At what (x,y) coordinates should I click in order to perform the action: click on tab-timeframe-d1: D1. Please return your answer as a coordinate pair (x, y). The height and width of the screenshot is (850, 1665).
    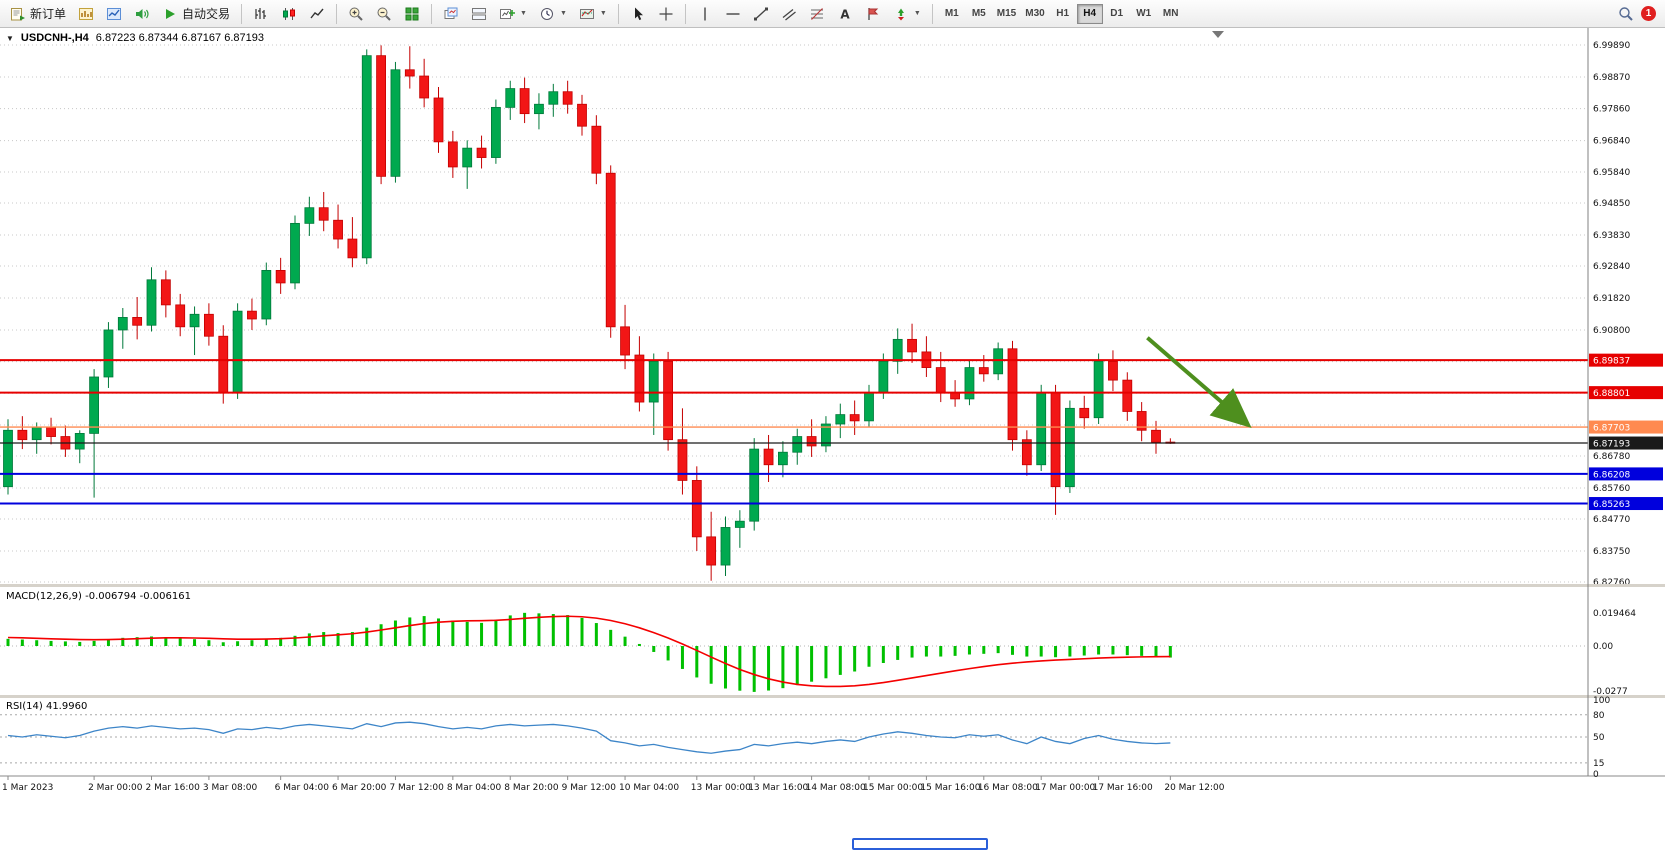
    Looking at the image, I should click on (1117, 14).